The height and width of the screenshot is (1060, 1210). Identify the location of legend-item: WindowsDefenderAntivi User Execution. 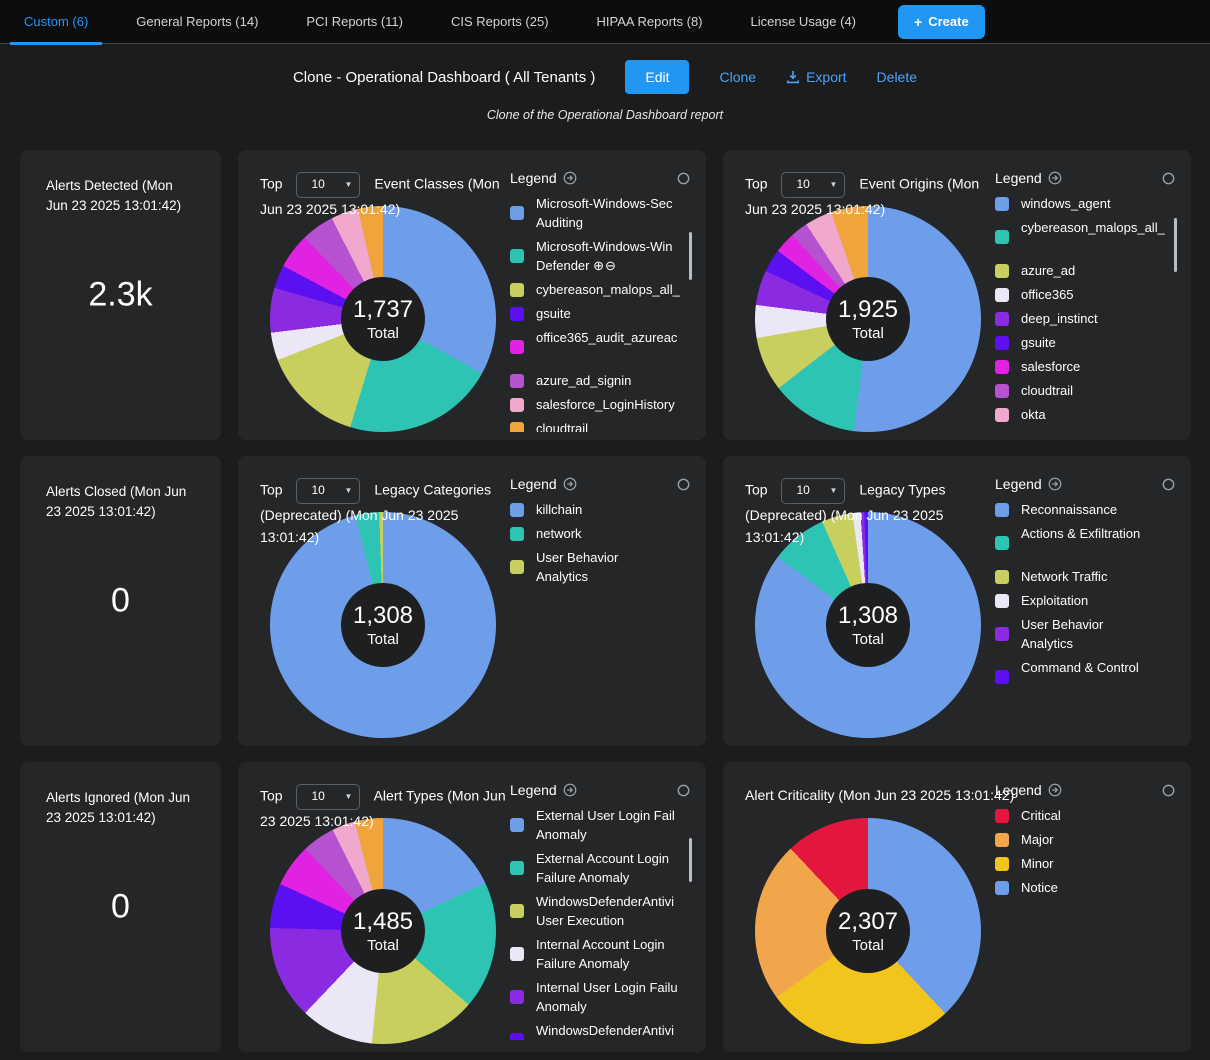
(601, 911).